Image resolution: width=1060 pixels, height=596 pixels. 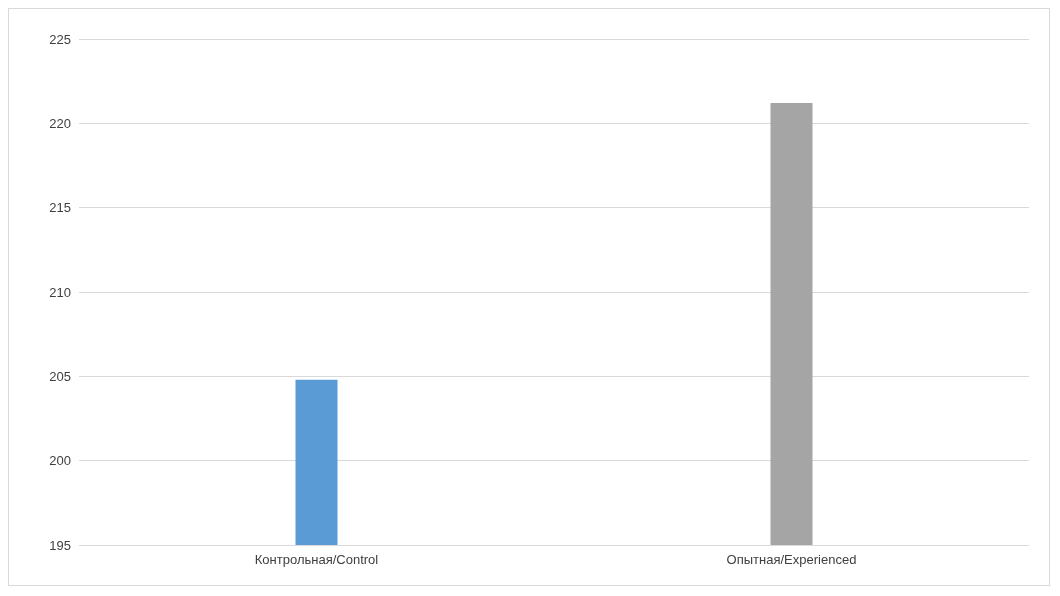 I want to click on x-tick-label: Контрольная/Control, so click(x=316, y=559).